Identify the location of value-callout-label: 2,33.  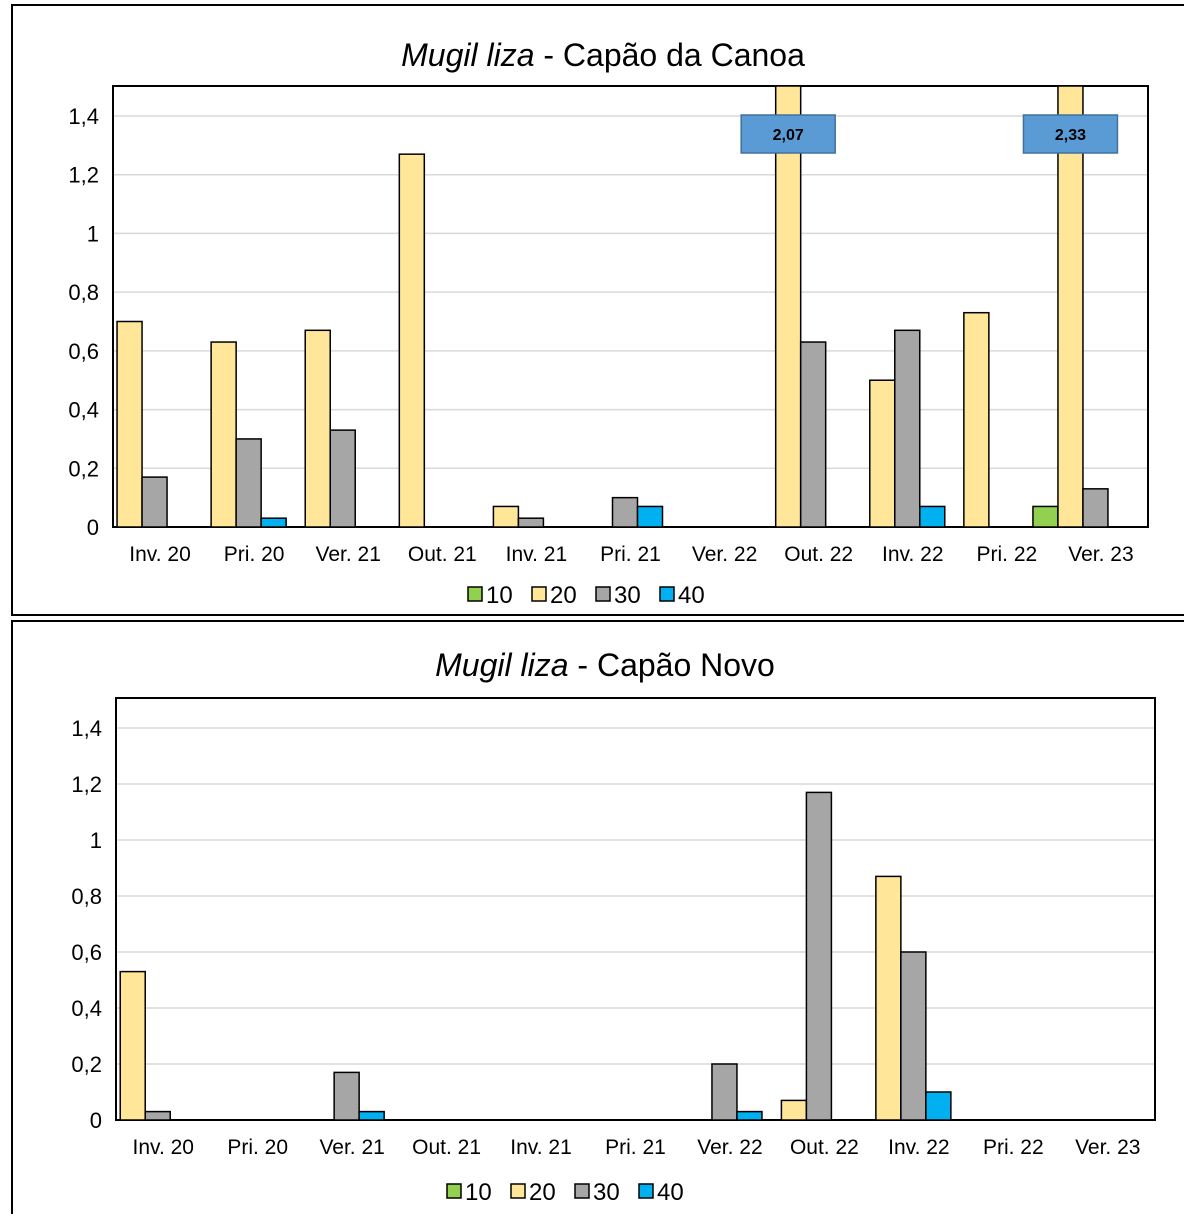
(1070, 135).